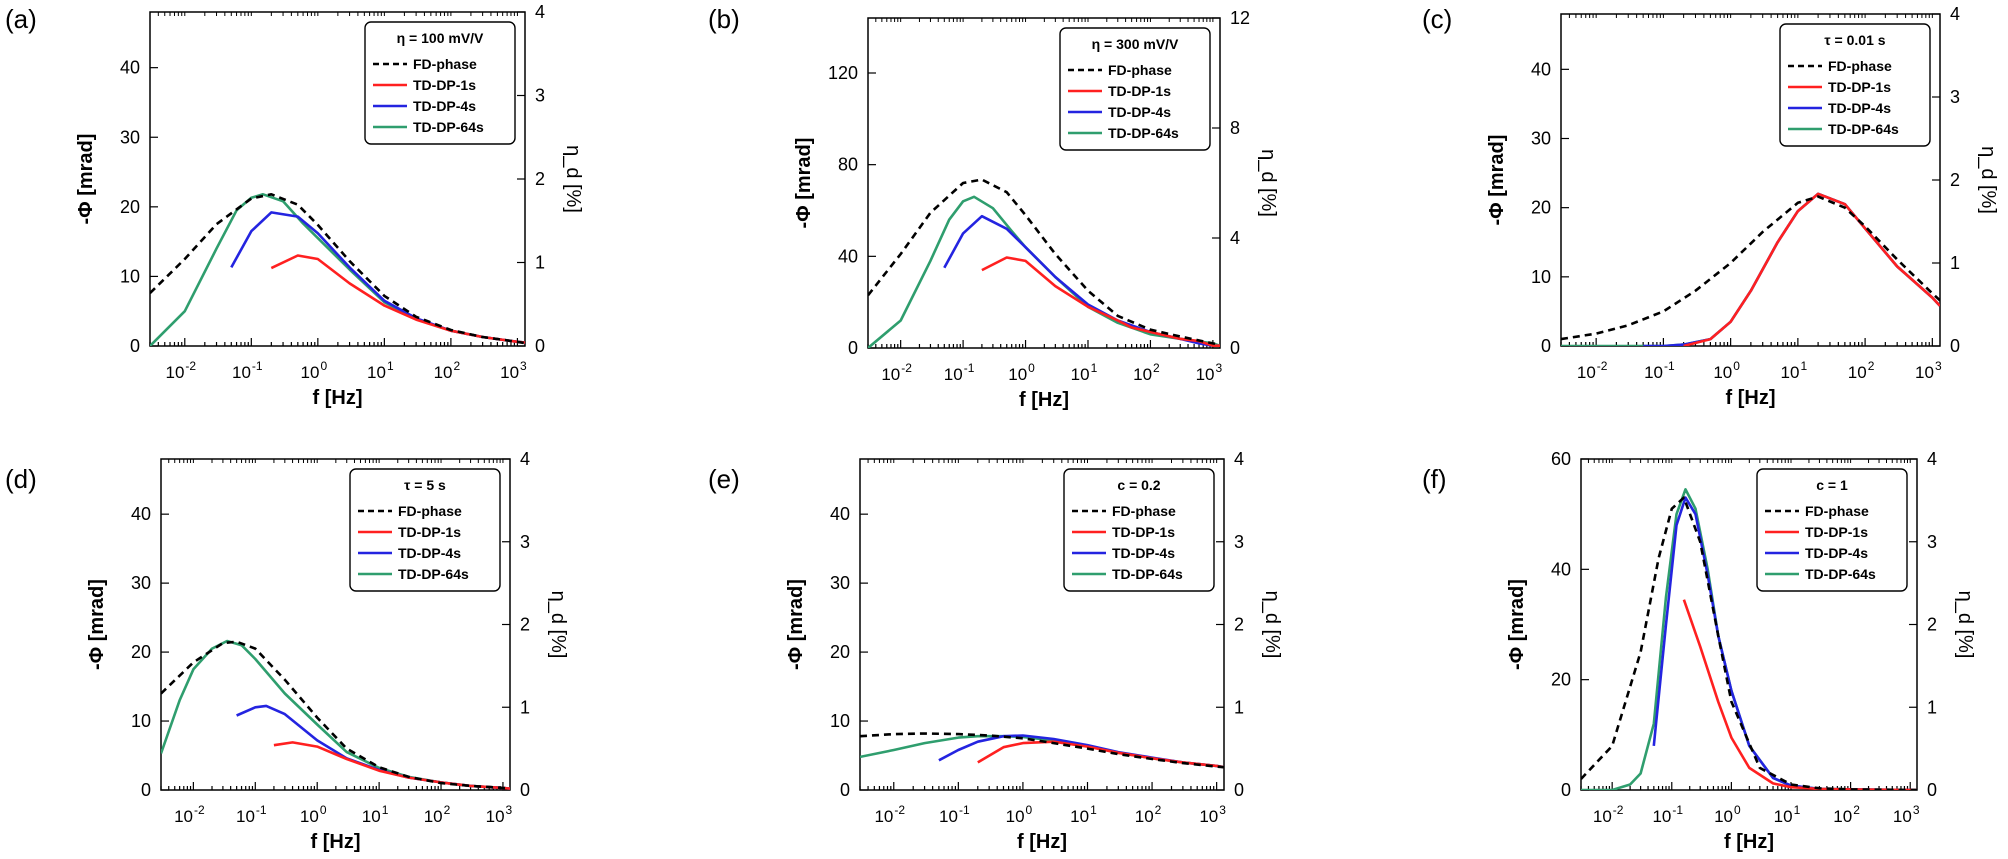 The image size is (2008, 859). Describe the element at coordinates (848, 165) in the screenshot. I see `y-tick-label: 80` at that location.